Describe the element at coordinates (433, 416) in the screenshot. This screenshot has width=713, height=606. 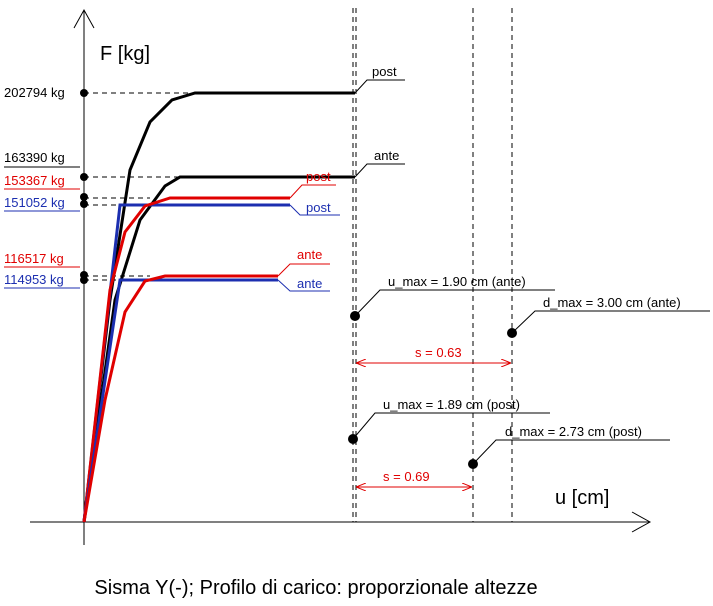
I see `spacing: s = 0.63 s = 0.69` at that location.